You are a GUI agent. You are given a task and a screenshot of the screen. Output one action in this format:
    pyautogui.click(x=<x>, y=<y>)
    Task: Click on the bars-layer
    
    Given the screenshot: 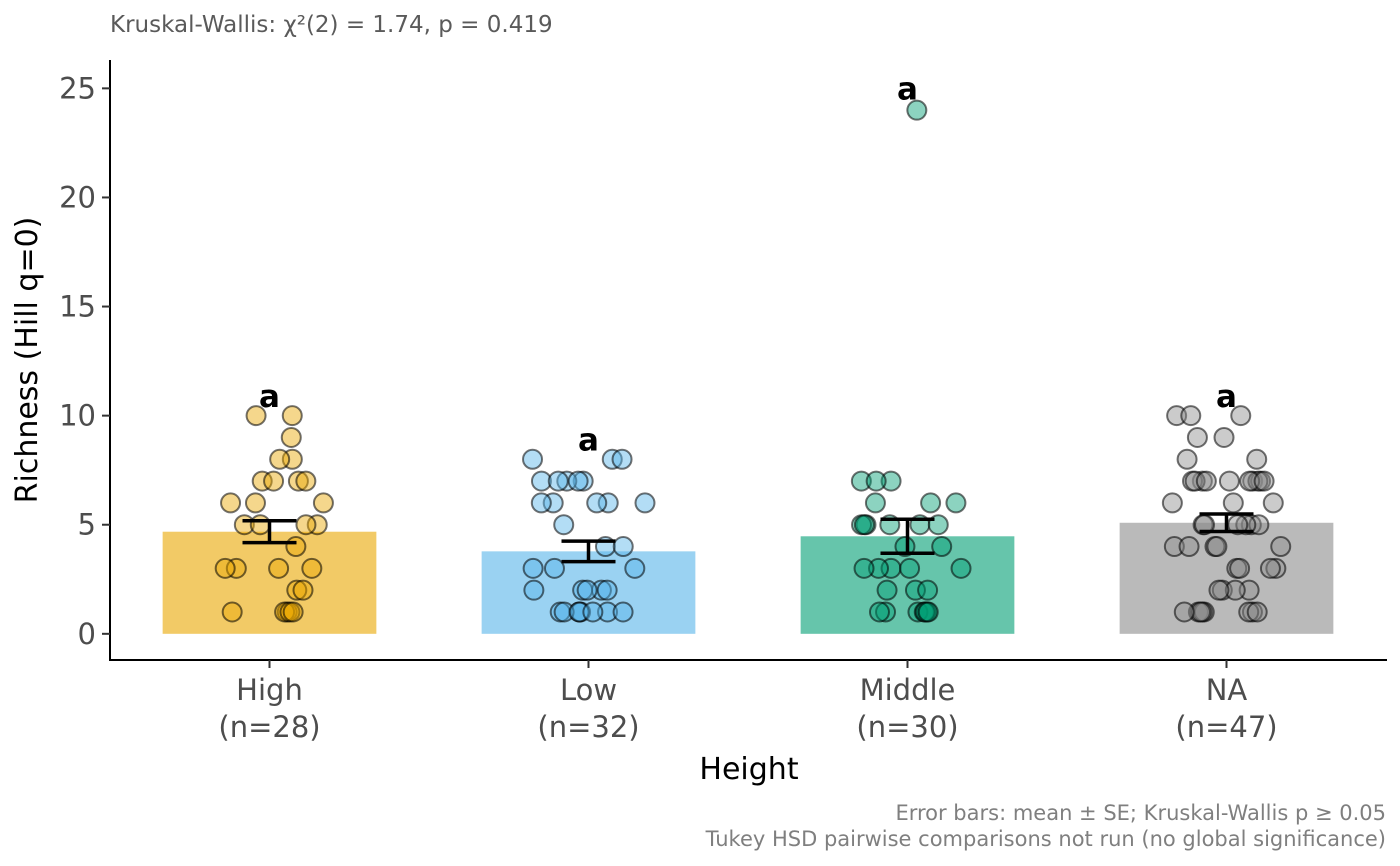 What is the action you would take?
    pyautogui.click(x=748, y=578)
    